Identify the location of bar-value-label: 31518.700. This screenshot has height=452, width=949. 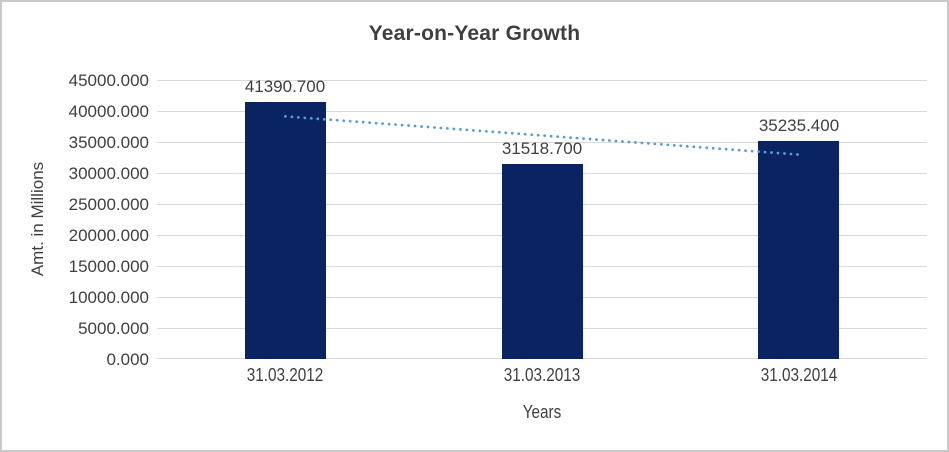
(542, 148).